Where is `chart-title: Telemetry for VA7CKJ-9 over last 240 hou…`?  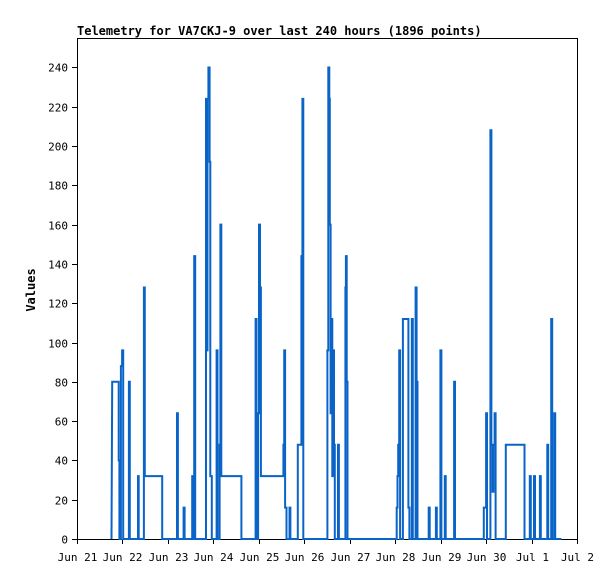 chart-title: Telemetry for VA7CKJ-9 over last 240 hou… is located at coordinates (279, 31).